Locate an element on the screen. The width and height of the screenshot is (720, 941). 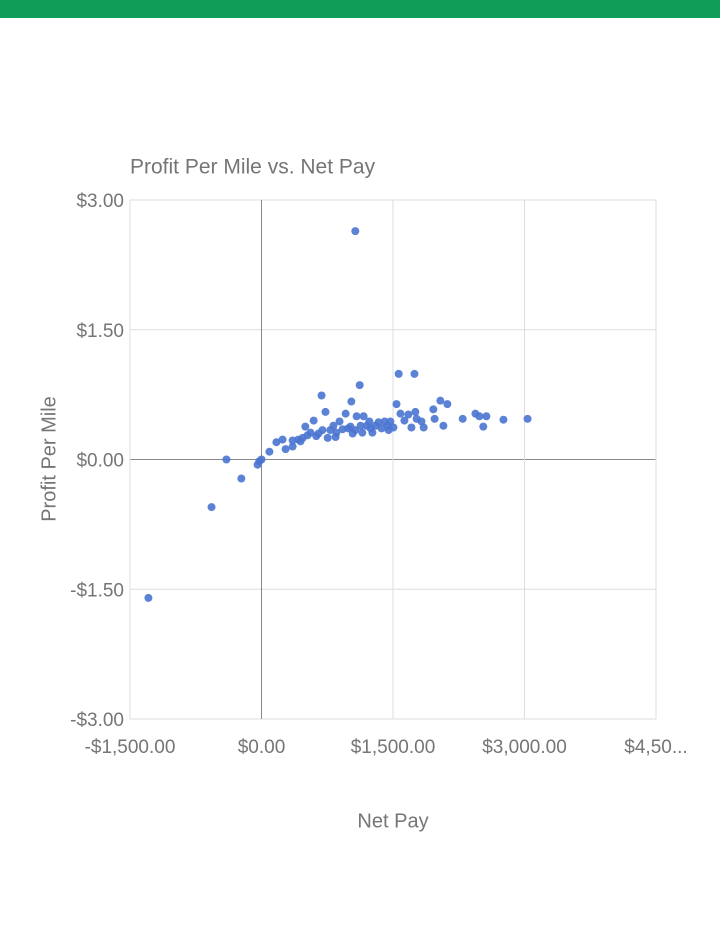
x-tick-label: $1,500.00 is located at coordinates (393, 747).